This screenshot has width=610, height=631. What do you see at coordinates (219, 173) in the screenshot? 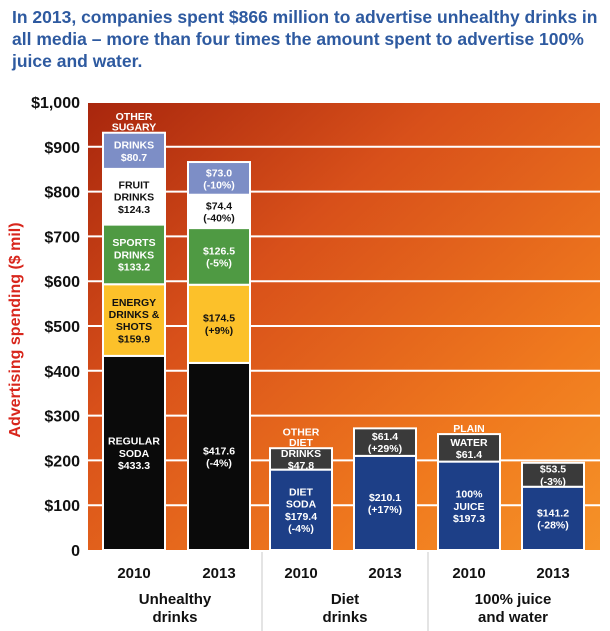
I see `data-label: $73.0` at bounding box center [219, 173].